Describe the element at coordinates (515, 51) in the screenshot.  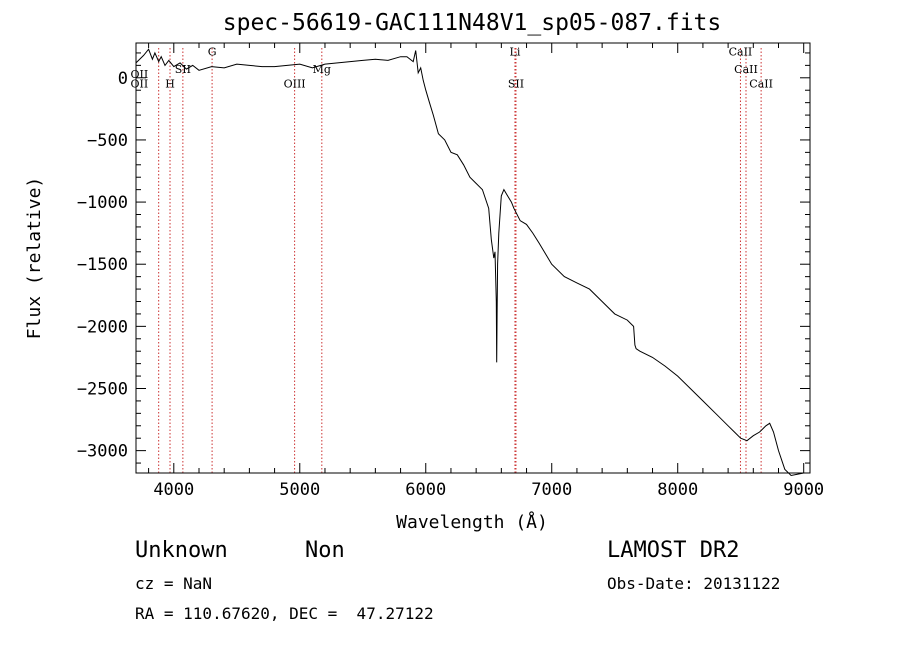
I see `spectral-line-label: Li` at that location.